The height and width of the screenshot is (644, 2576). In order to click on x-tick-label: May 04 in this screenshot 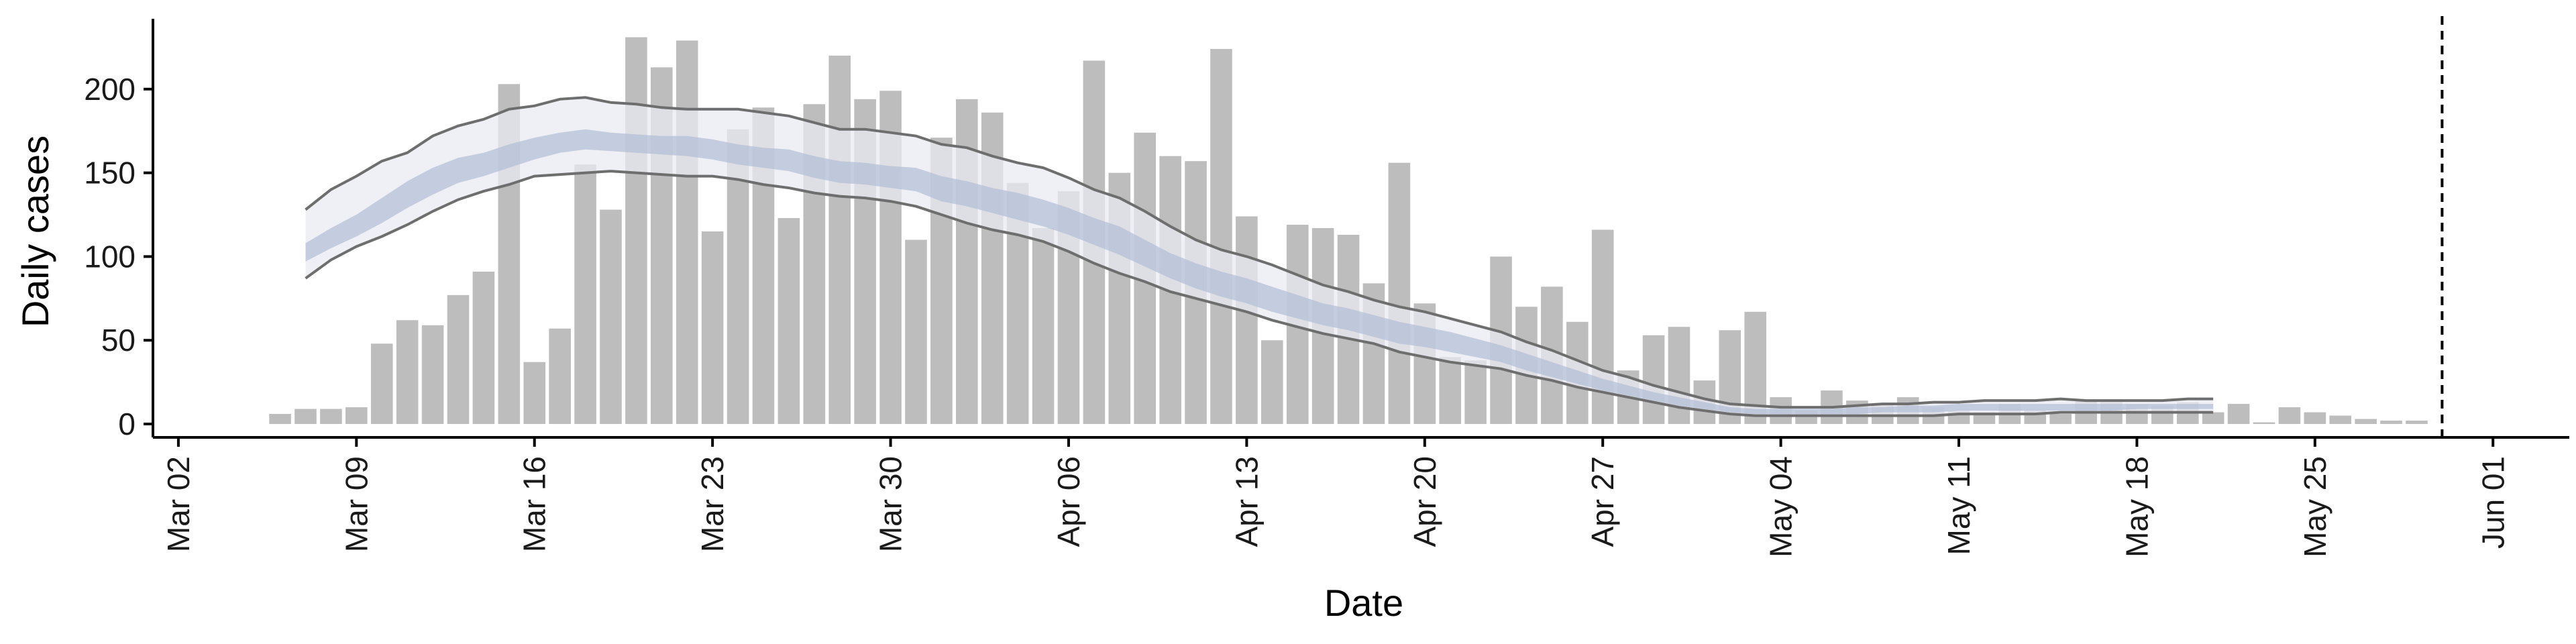, I will do `click(1781, 506)`.